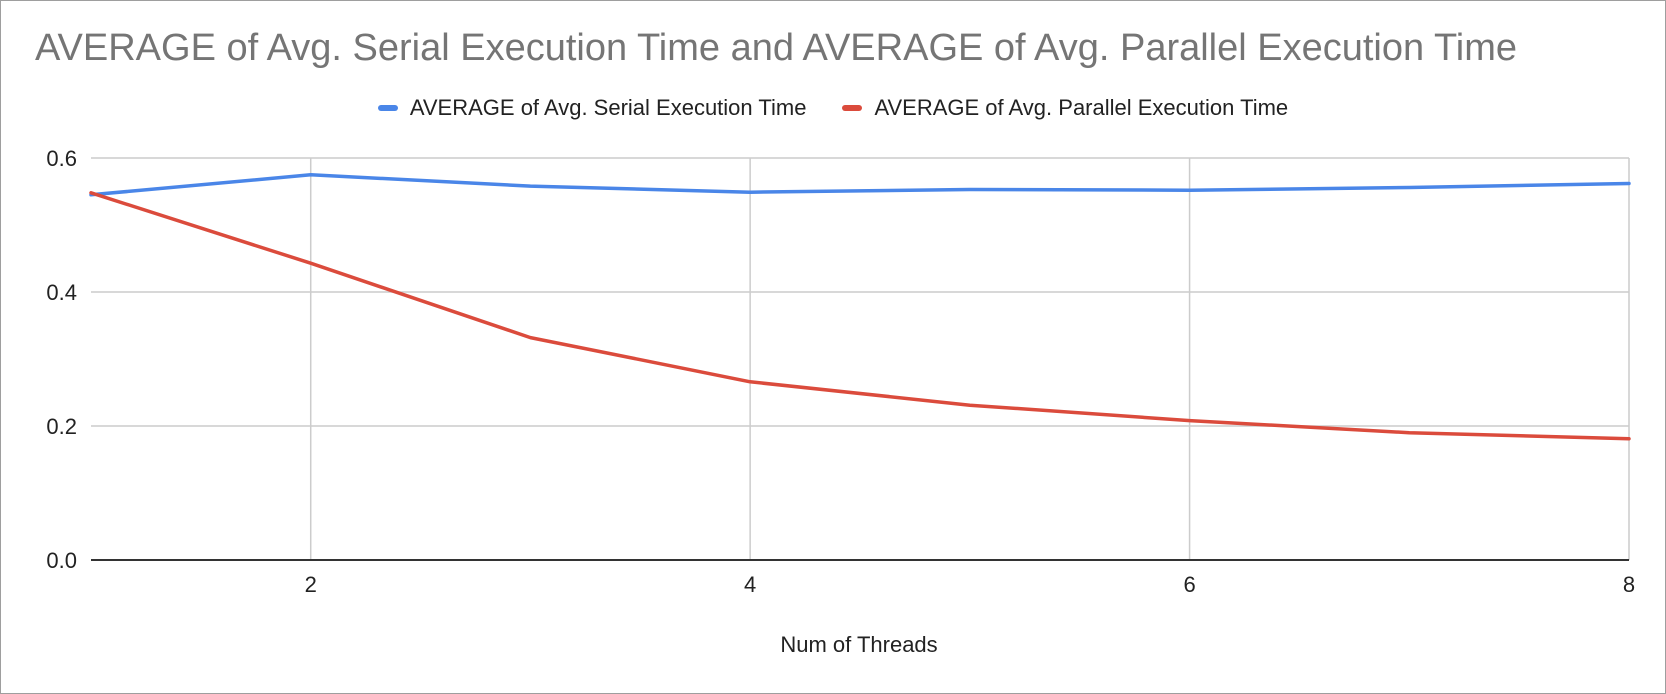  I want to click on y-tick-label-1: 0.2, so click(61, 426).